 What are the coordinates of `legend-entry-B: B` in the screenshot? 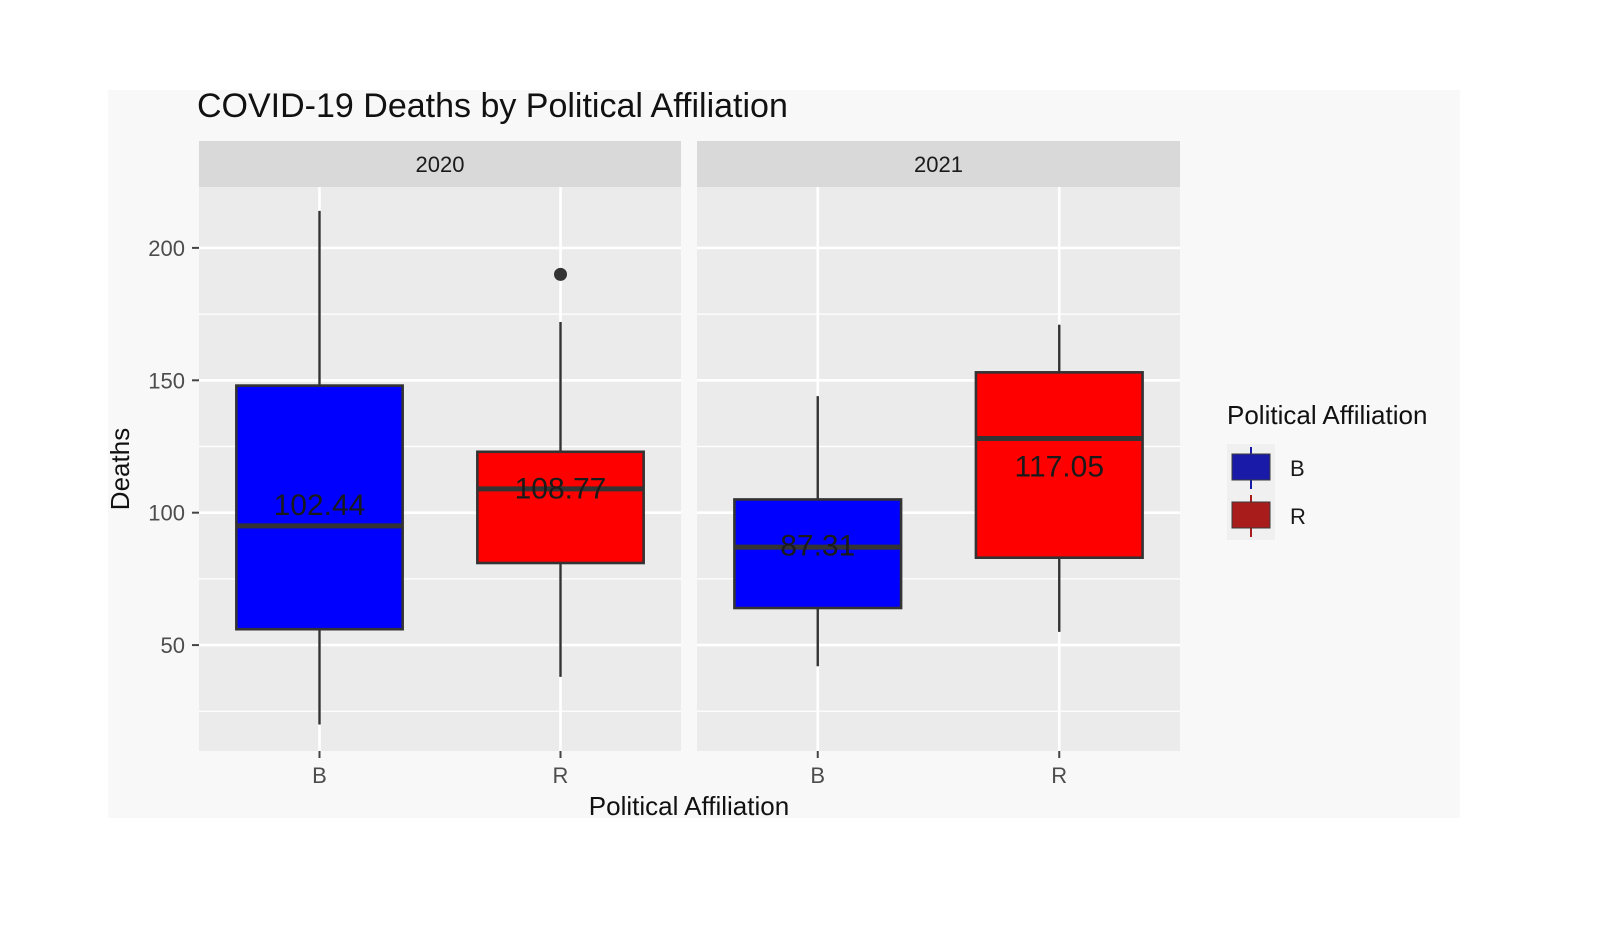 It's located at (1266, 468).